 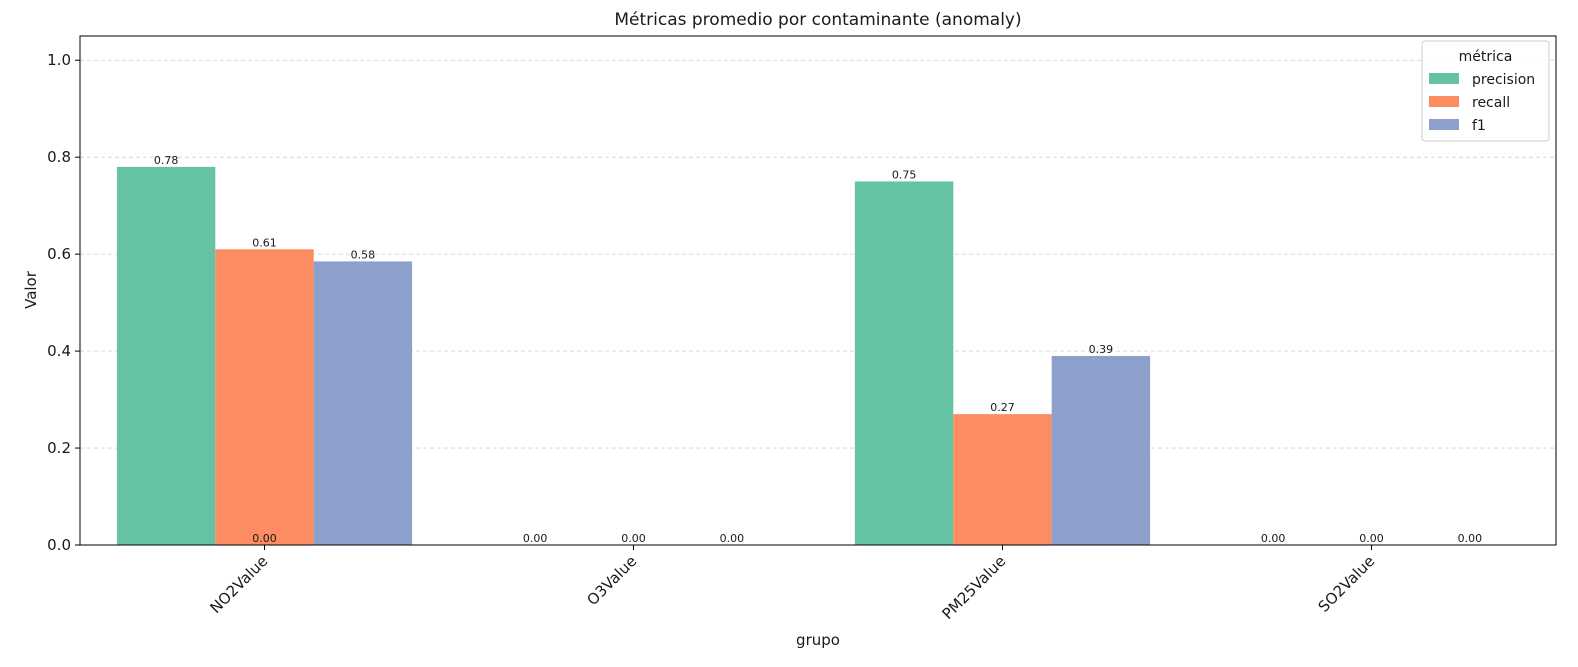 I want to click on y-axis-label: Valor, so click(x=31, y=289).